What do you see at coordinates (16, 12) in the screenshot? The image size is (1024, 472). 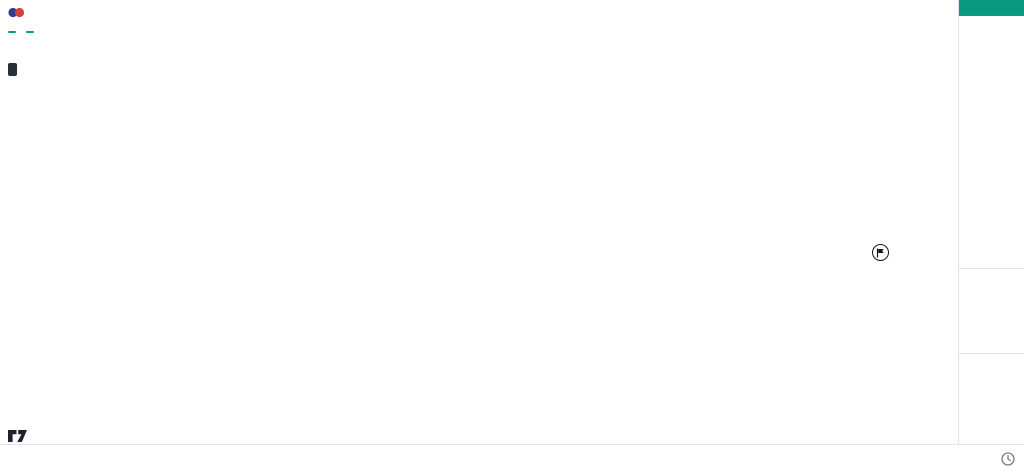 I see `instrument-icon` at bounding box center [16, 12].